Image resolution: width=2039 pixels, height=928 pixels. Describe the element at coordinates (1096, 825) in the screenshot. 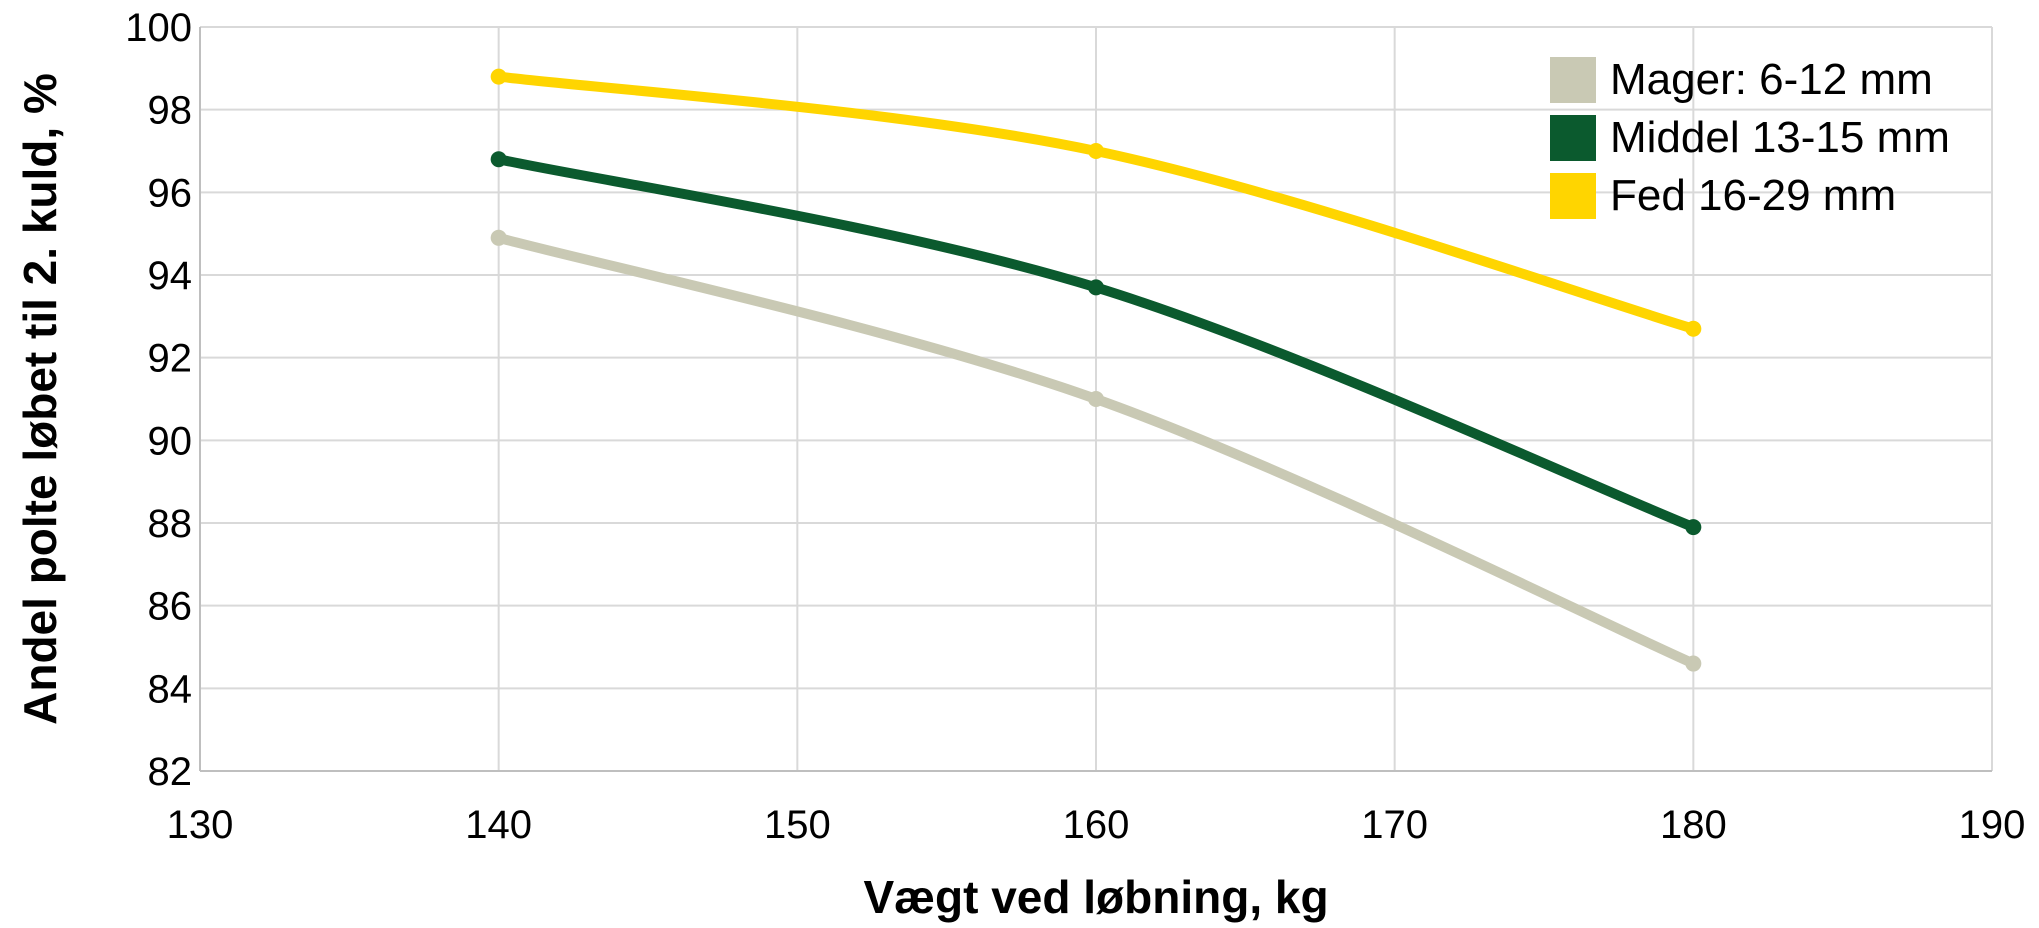

I see `x-tick-label: 160` at that location.